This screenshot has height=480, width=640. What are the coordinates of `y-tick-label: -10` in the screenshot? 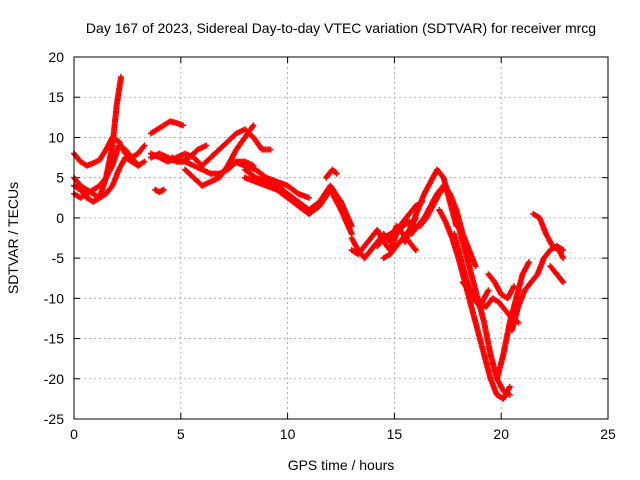 It's located at (54, 298).